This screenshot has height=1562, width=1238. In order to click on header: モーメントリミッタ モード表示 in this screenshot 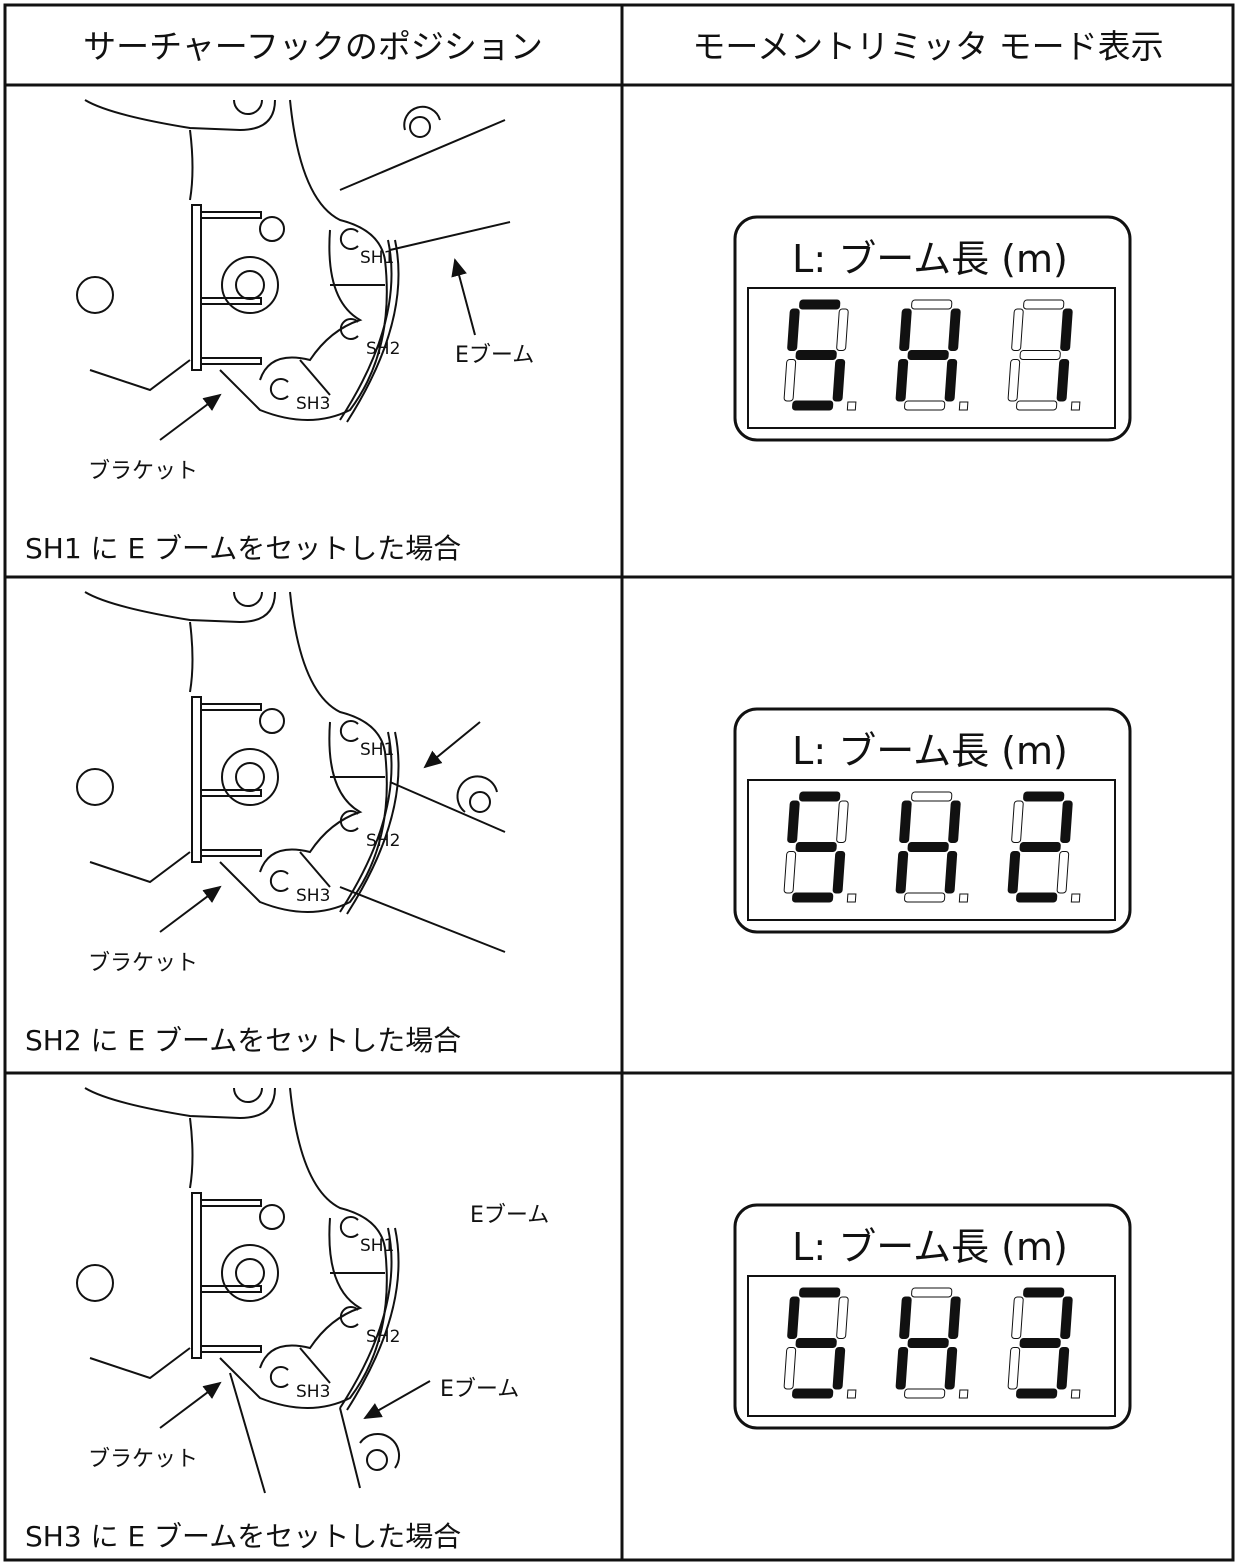, I will do `click(927, 46)`.